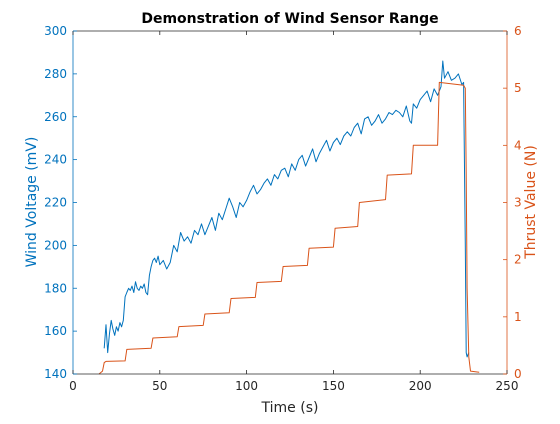 The image size is (560, 424). I want to click on x-tick-label: 50, so click(159, 386).